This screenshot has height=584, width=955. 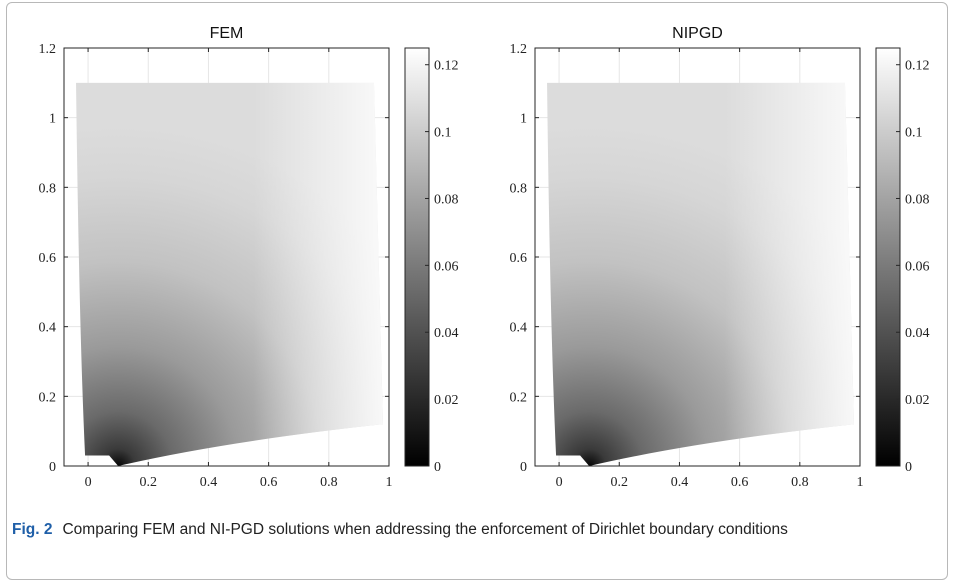 I want to click on chart-title: FEM, so click(x=227, y=33).